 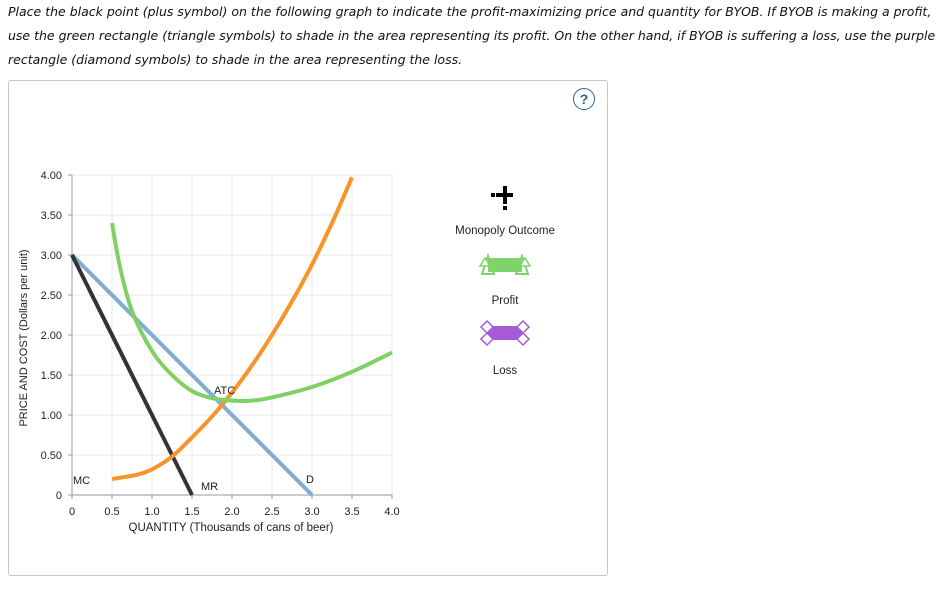 I want to click on monopoly-outcome-label: Monopoly Outcome, so click(x=505, y=231).